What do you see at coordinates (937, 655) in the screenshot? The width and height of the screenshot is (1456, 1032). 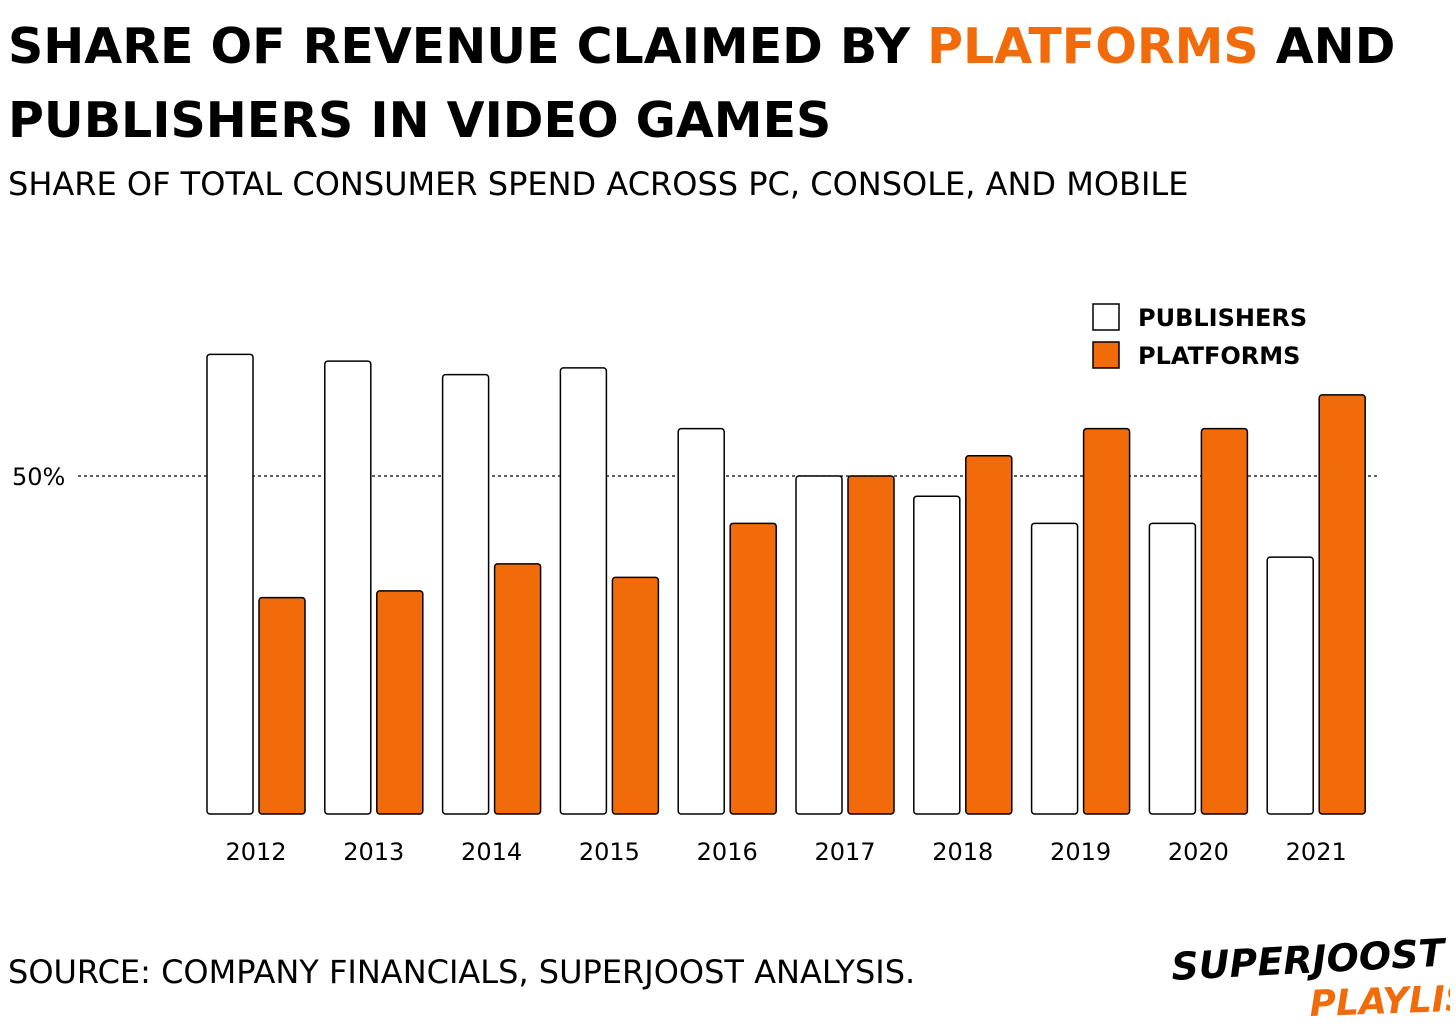 I see `bar-publishers-2018` at bounding box center [937, 655].